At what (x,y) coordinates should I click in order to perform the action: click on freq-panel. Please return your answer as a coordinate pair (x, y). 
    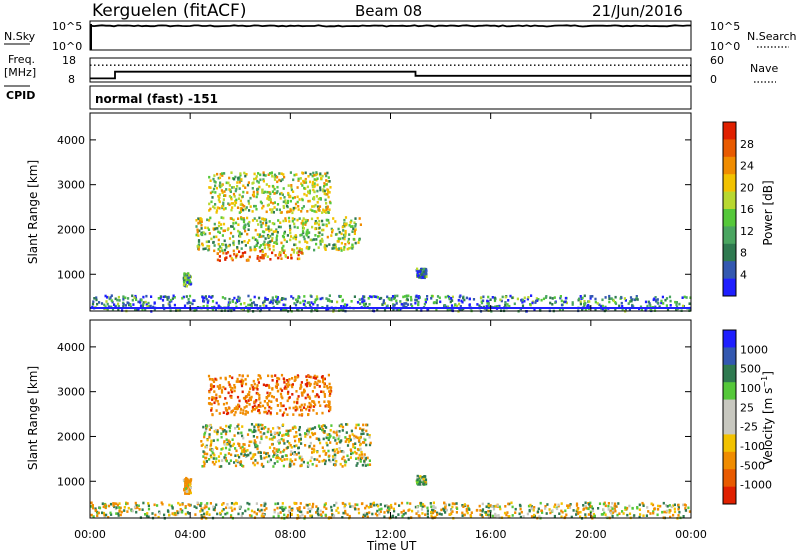
    Looking at the image, I should click on (390, 70).